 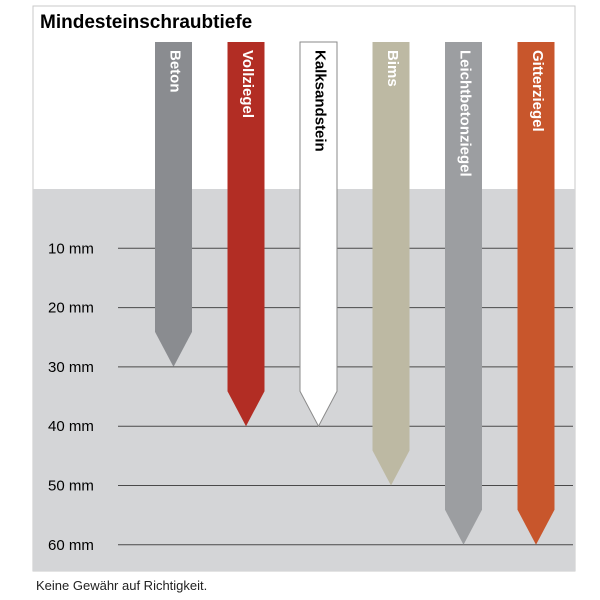 What do you see at coordinates (318, 234) in the screenshot?
I see `bar-kalksandstein` at bounding box center [318, 234].